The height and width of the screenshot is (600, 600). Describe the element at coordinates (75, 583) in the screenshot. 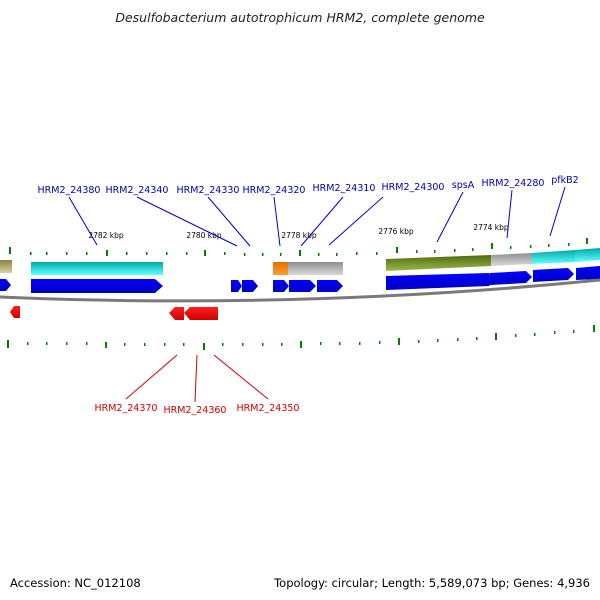

I see `accession-label: Accession: NC_012108` at that location.